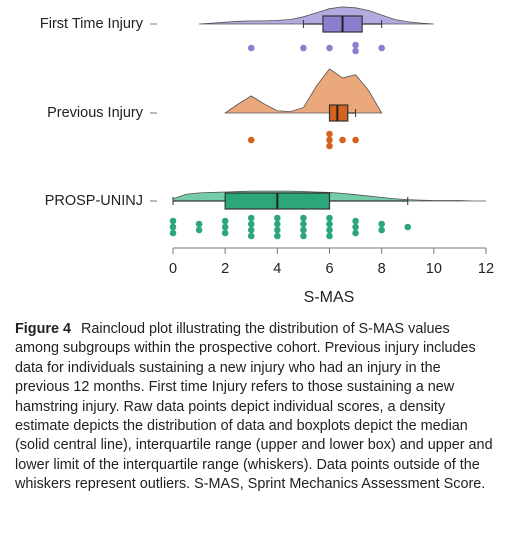 The image size is (505, 537). Describe the element at coordinates (92, 24) in the screenshot. I see `category-label: First Time Injury` at that location.